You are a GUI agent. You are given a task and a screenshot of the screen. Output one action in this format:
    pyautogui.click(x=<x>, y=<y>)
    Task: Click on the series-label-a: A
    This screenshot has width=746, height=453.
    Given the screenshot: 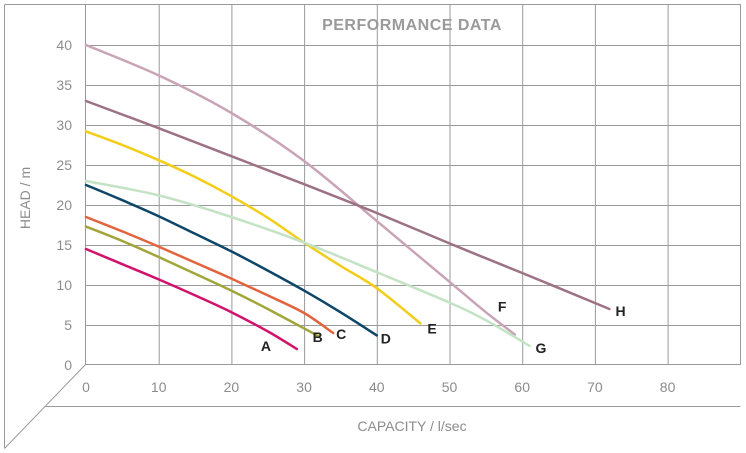 What is the action you would take?
    pyautogui.click(x=266, y=346)
    